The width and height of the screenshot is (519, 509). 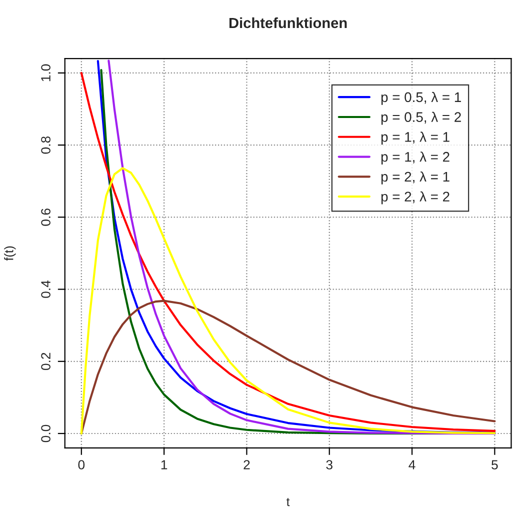 What do you see at coordinates (45, 433) in the screenshot?
I see `y-tick-label: 0.0` at bounding box center [45, 433].